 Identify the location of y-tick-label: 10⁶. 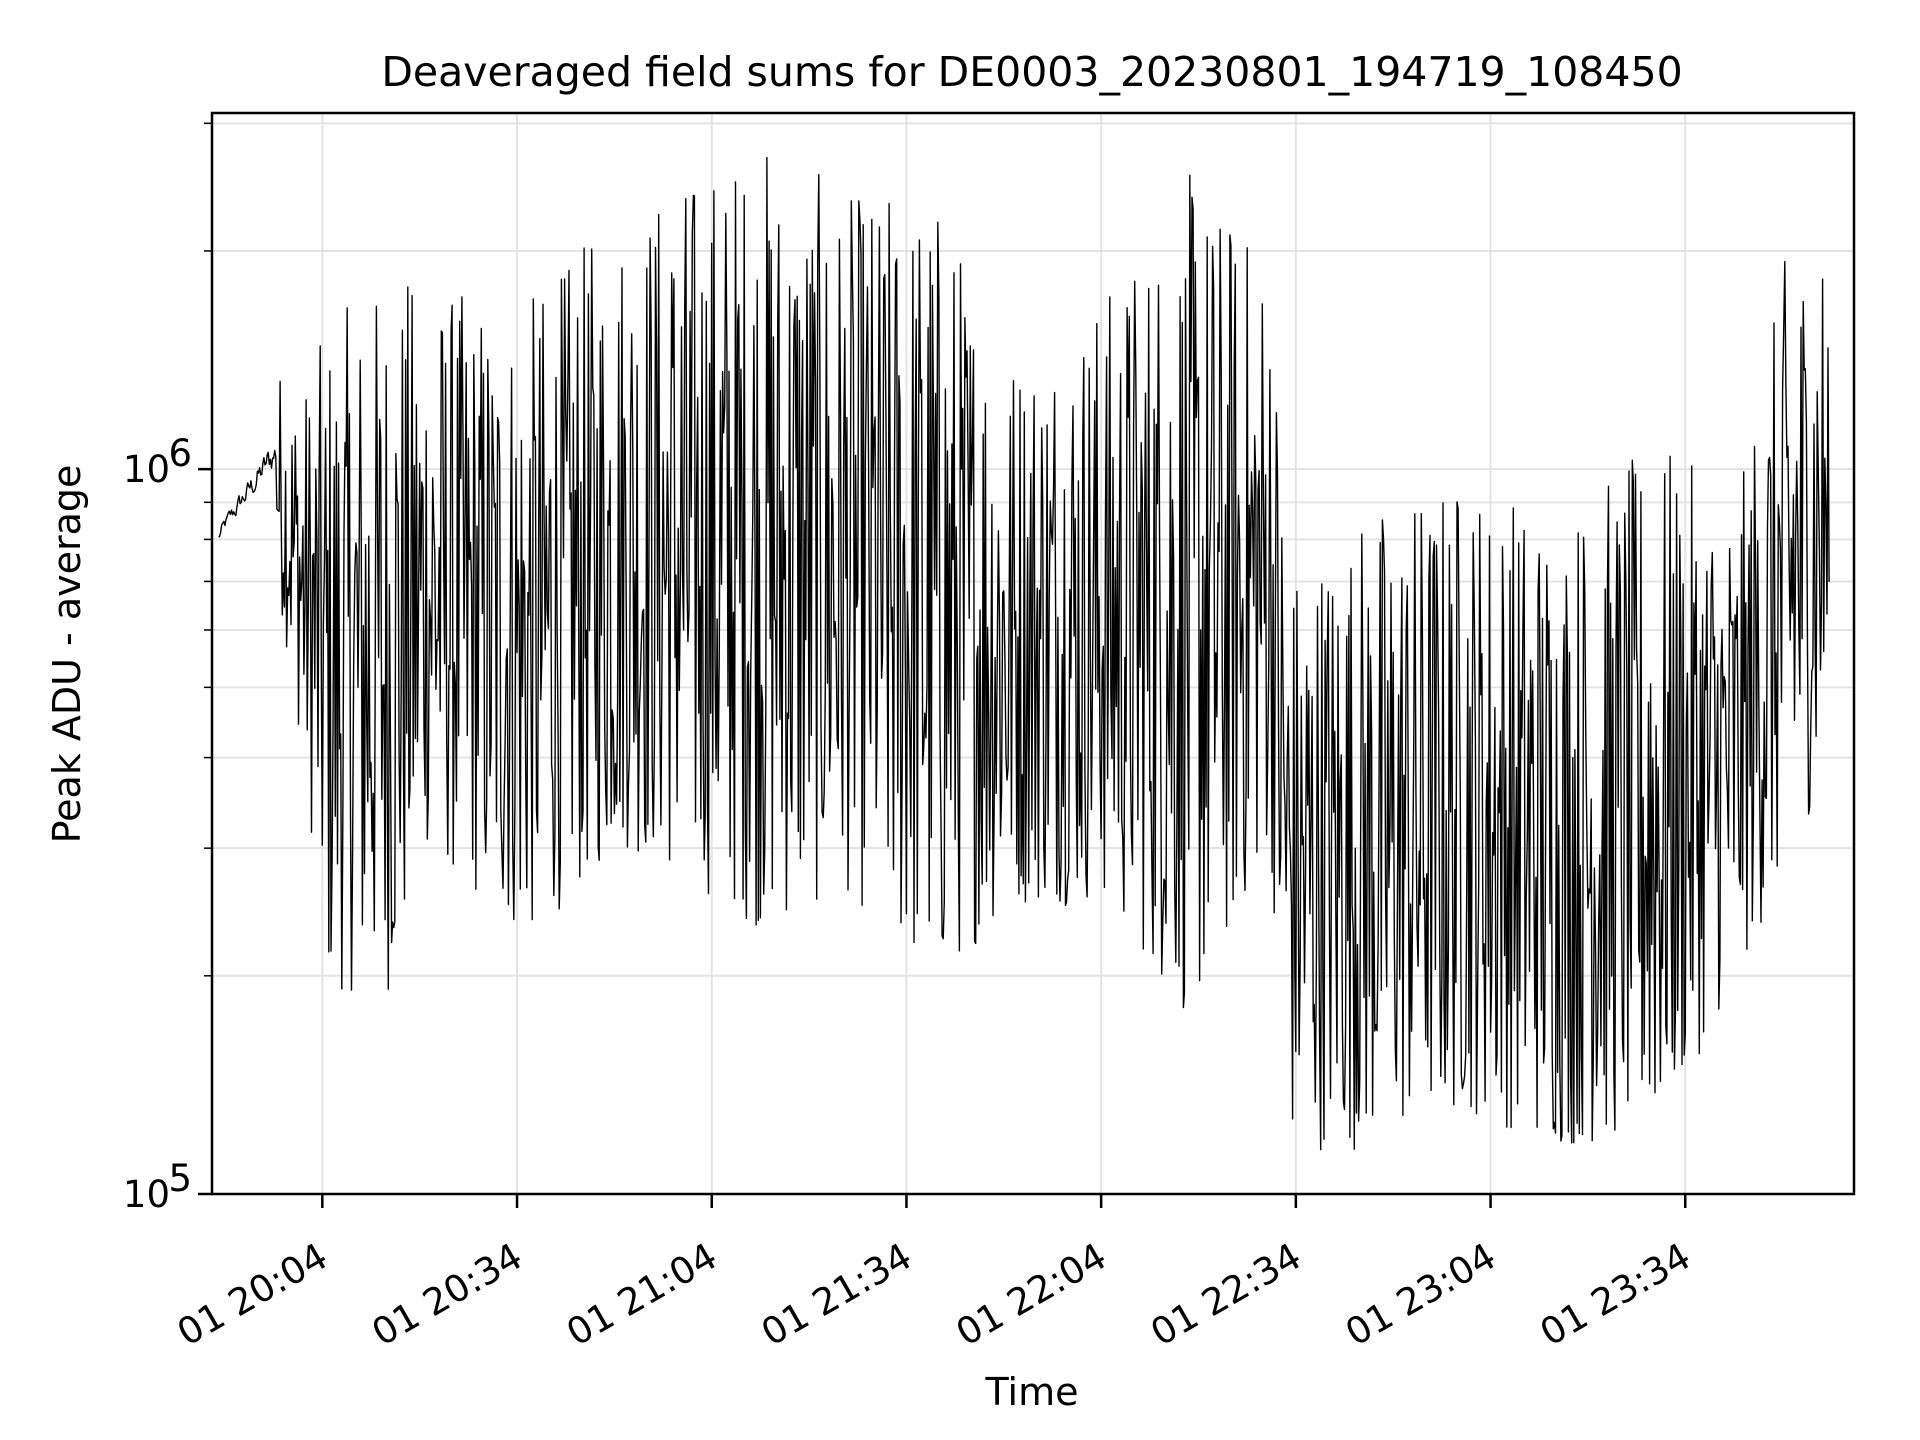
(157, 461).